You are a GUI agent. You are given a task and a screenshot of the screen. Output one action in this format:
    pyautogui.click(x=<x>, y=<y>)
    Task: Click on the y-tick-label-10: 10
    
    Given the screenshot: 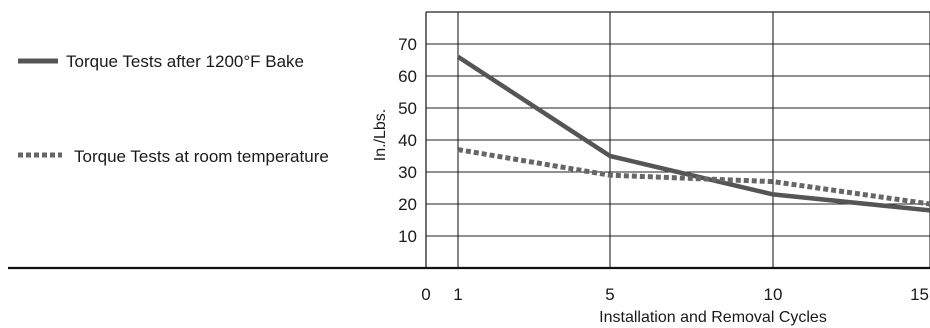 What is the action you would take?
    pyautogui.click(x=407, y=236)
    